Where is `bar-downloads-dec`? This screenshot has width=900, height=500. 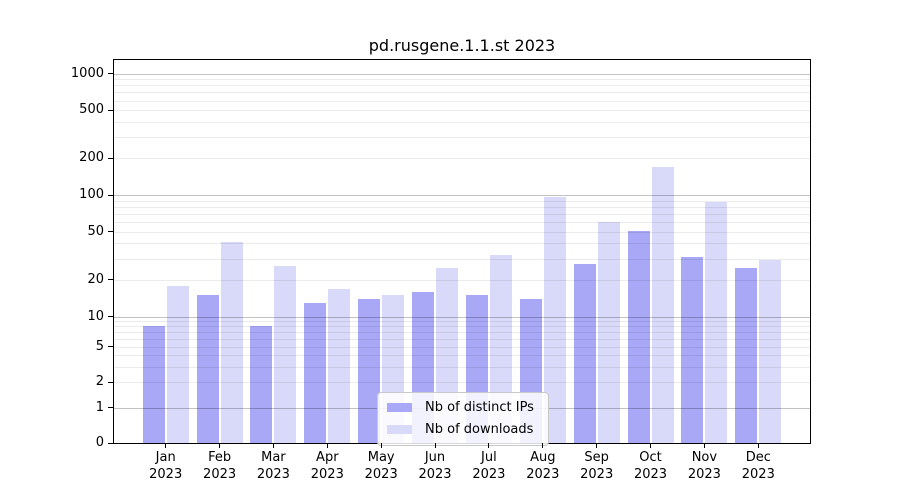
bar-downloads-dec is located at coordinates (770, 351).